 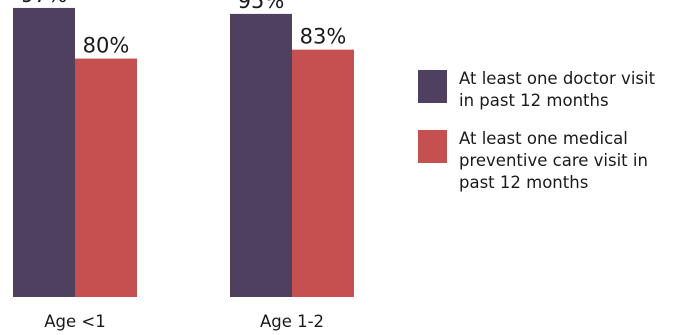 I want to click on legend-swatch-doctor-visit, so click(x=432, y=86).